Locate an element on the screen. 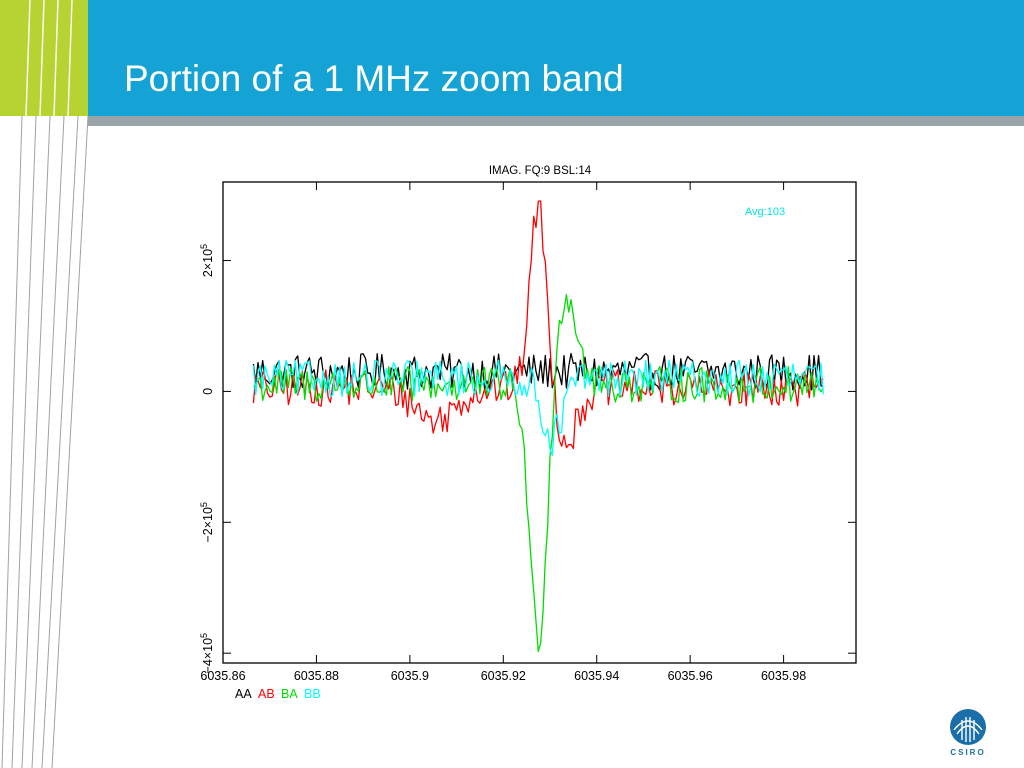 The image size is (1024, 768). csiro-logo: CSIRO is located at coordinates (968, 734).